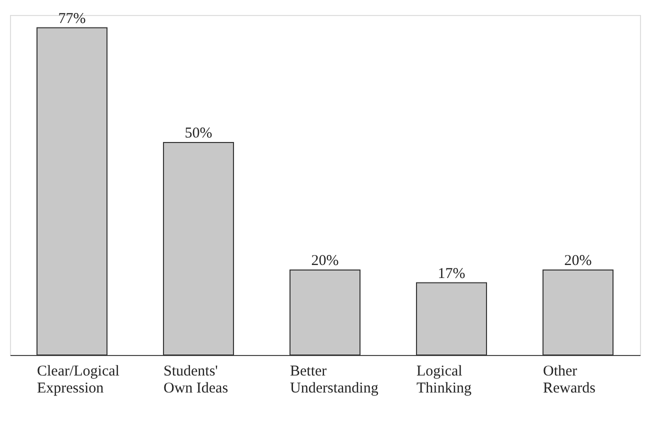  What do you see at coordinates (569, 380) in the screenshot?
I see `x-tick-label: Other Rewards` at bounding box center [569, 380].